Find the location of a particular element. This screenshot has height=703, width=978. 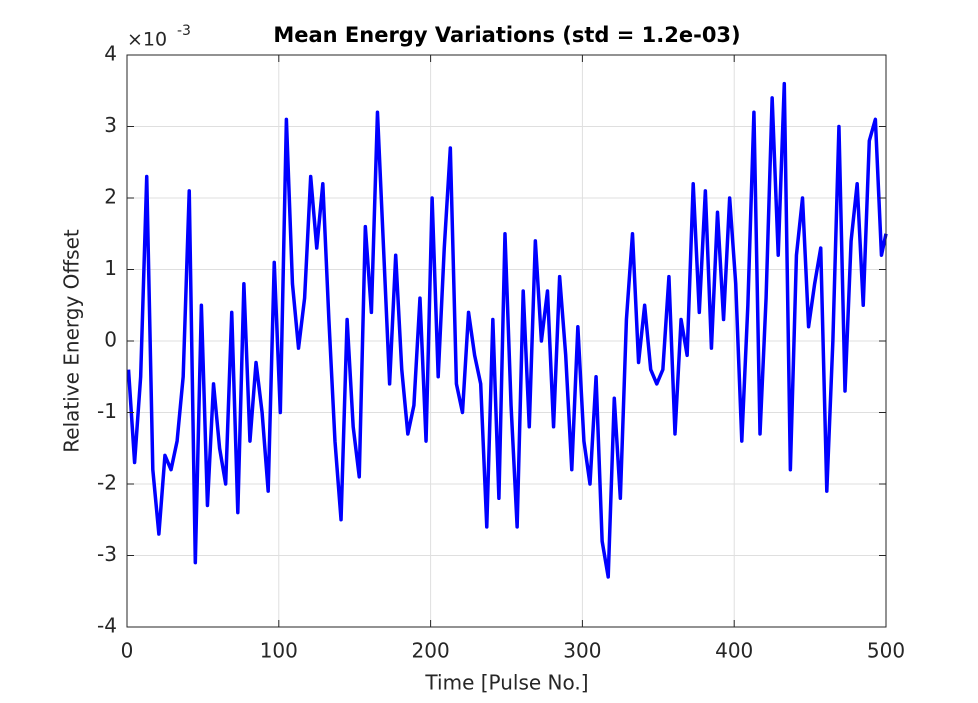

x-tick-label: 100 is located at coordinates (279, 651).